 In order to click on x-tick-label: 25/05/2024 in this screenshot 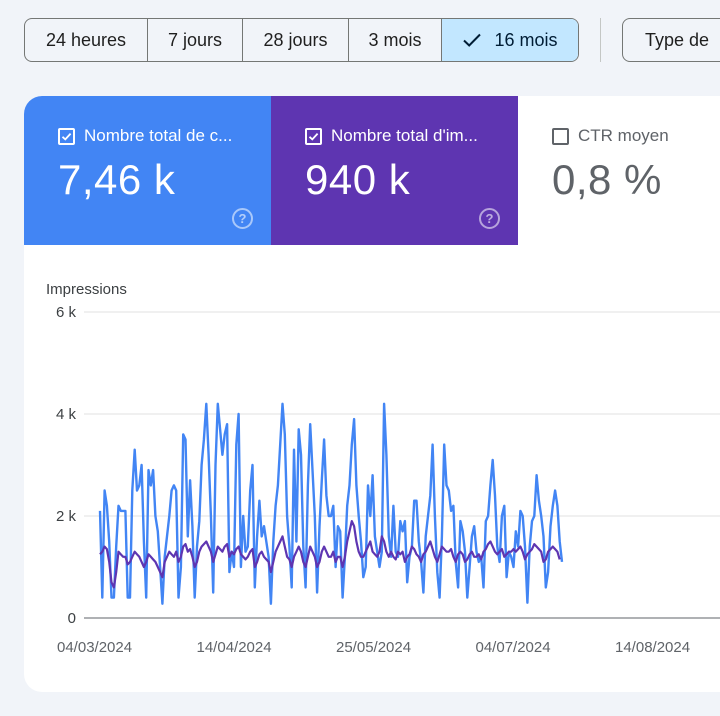, I will do `click(373, 647)`.